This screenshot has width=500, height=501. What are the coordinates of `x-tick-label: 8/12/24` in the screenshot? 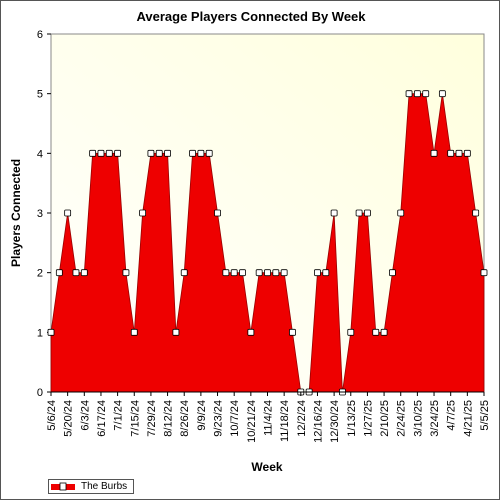 It's located at (169, 418).